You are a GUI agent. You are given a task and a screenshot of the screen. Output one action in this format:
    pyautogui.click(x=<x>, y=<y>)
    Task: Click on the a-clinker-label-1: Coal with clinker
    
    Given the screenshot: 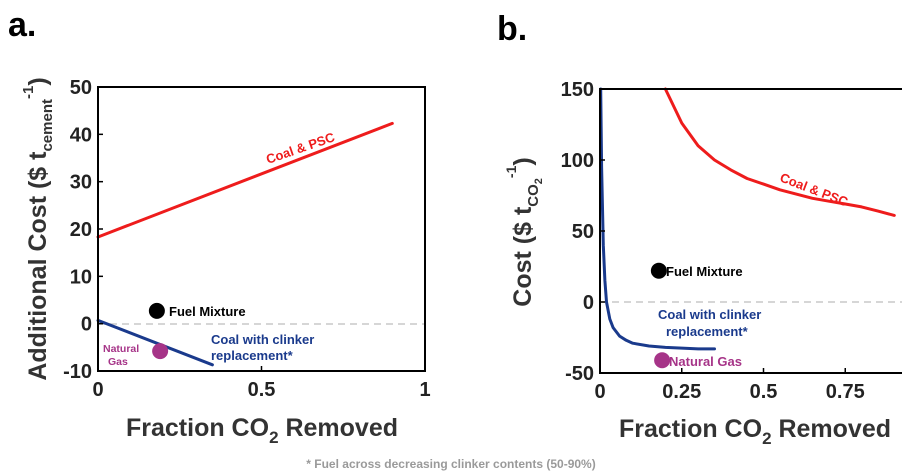 What is the action you would take?
    pyautogui.click(x=262, y=339)
    